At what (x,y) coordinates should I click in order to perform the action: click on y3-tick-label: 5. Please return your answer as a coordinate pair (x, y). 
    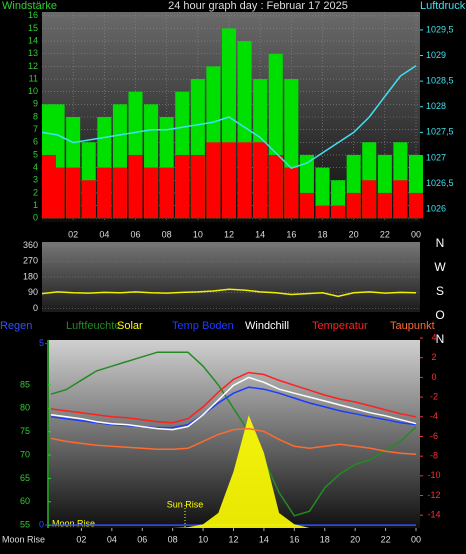
    Looking at the image, I should click on (41, 343).